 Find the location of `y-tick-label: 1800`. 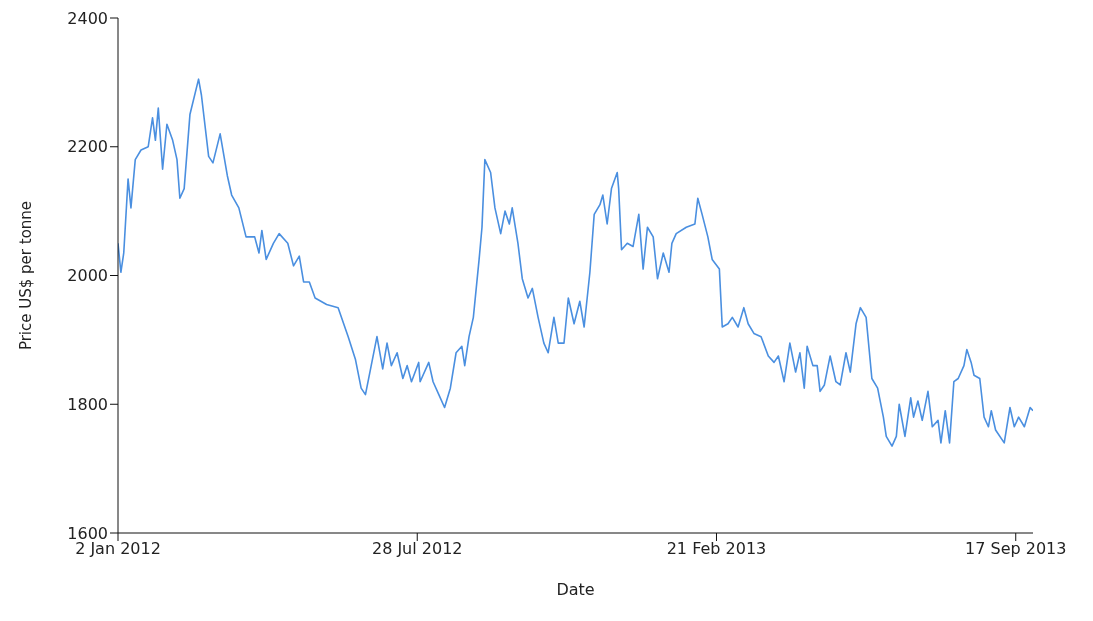

y-tick-label: 1800 is located at coordinates (87, 404).